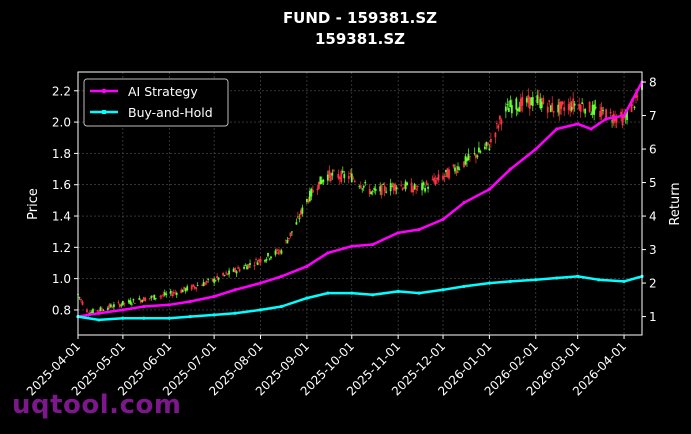 This screenshot has width=691, height=434. What do you see at coordinates (156, 102) in the screenshot?
I see `legend-box` at bounding box center [156, 102].